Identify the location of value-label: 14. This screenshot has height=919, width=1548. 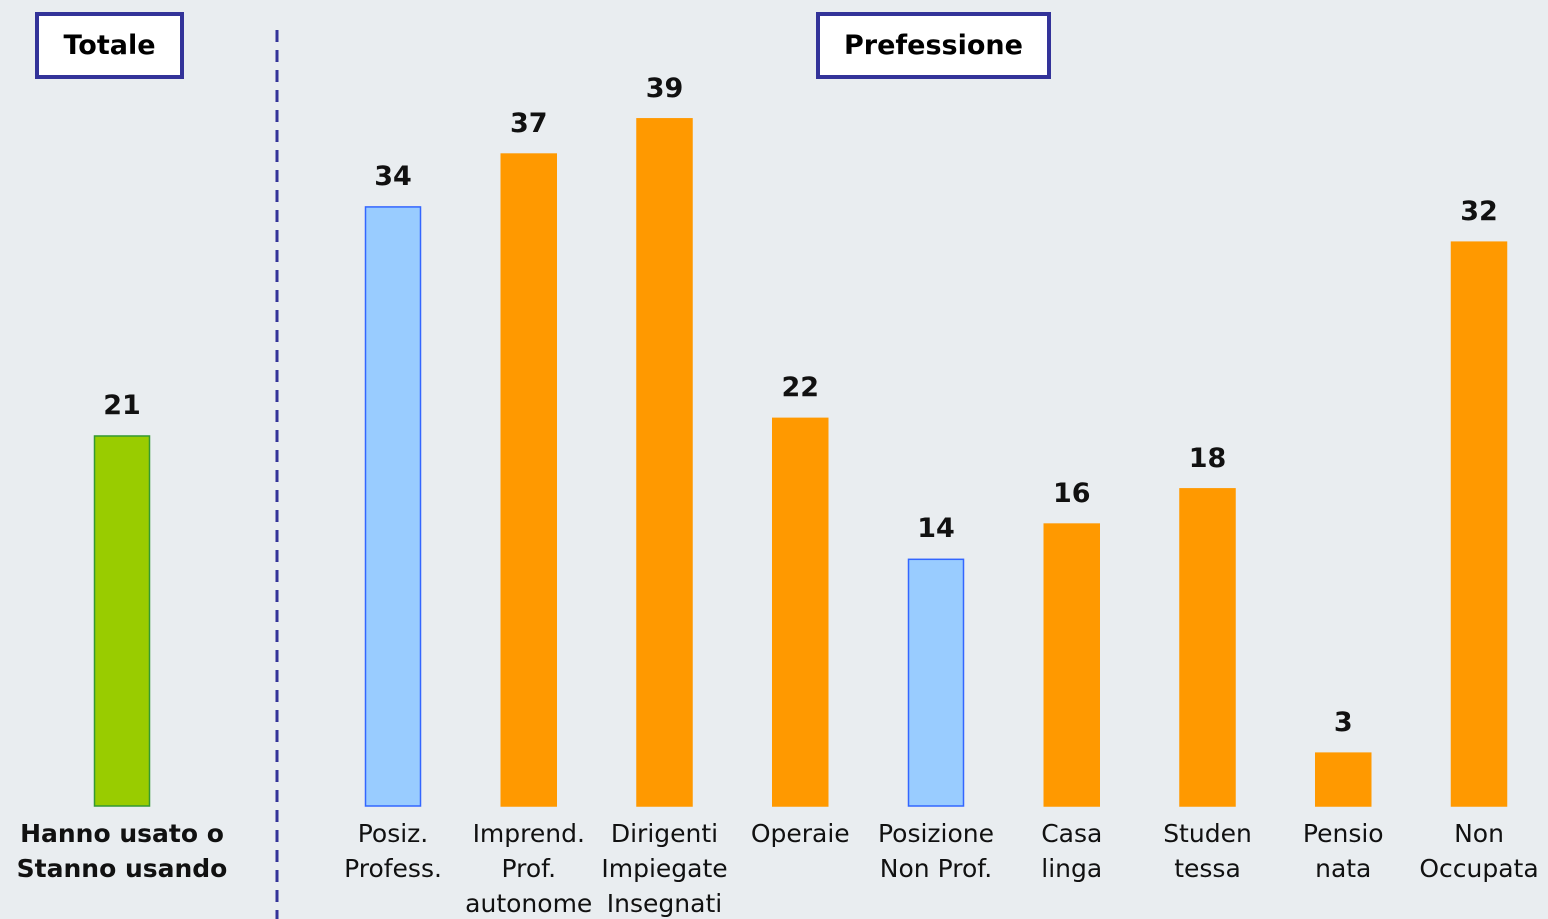
(936, 529).